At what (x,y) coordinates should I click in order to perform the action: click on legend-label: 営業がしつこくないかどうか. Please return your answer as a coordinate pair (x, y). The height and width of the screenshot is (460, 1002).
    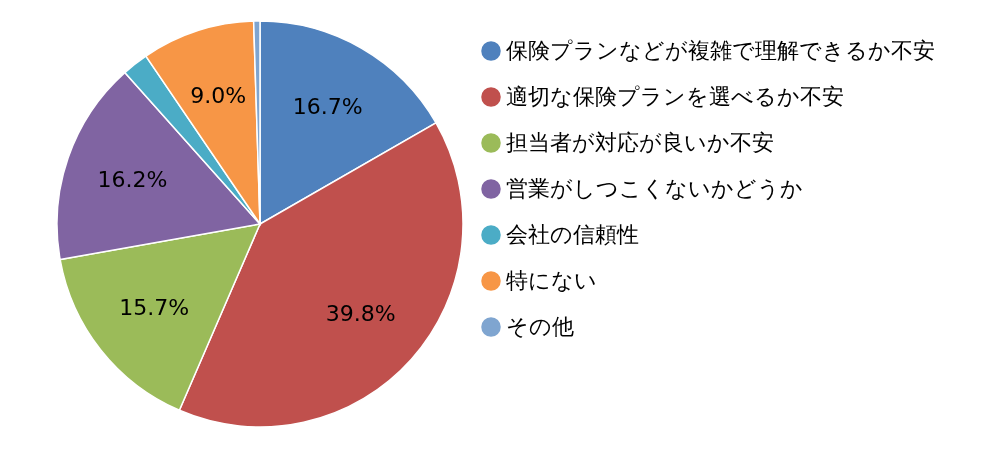
    Looking at the image, I should click on (654, 188).